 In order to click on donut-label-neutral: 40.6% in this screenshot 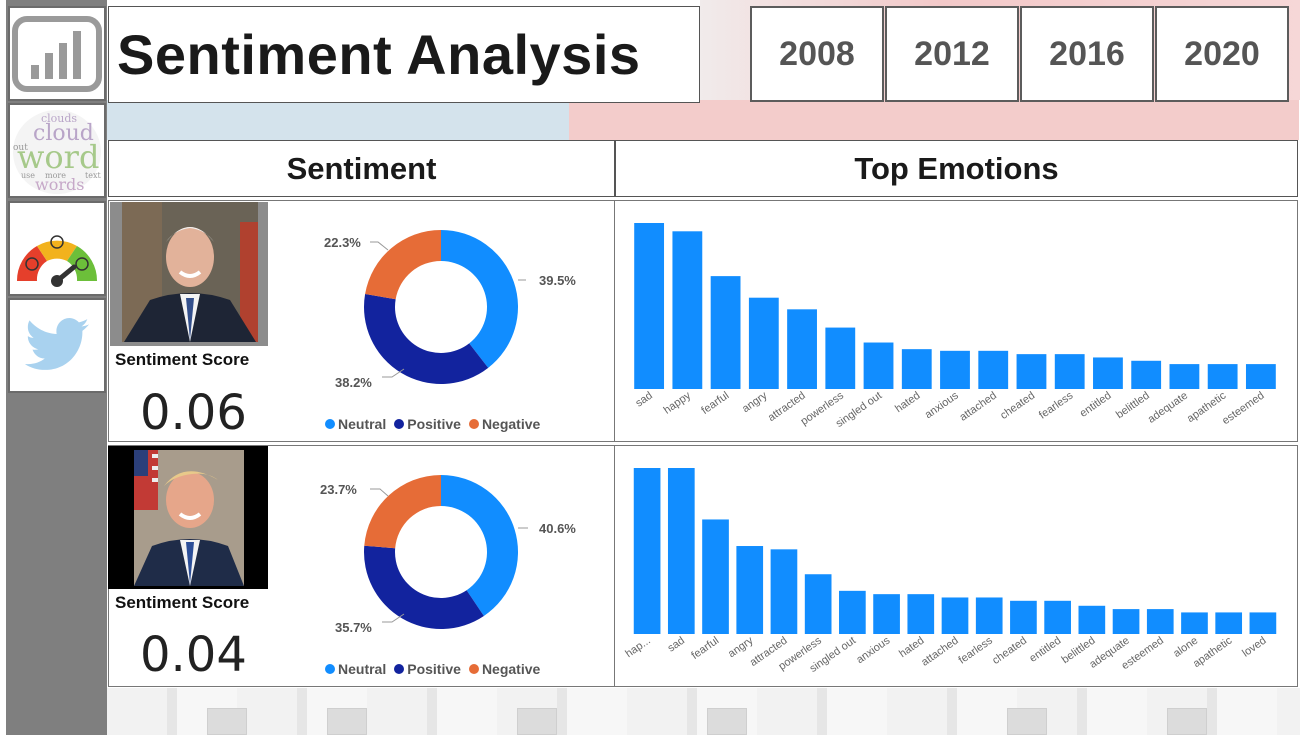, I will do `click(557, 528)`.